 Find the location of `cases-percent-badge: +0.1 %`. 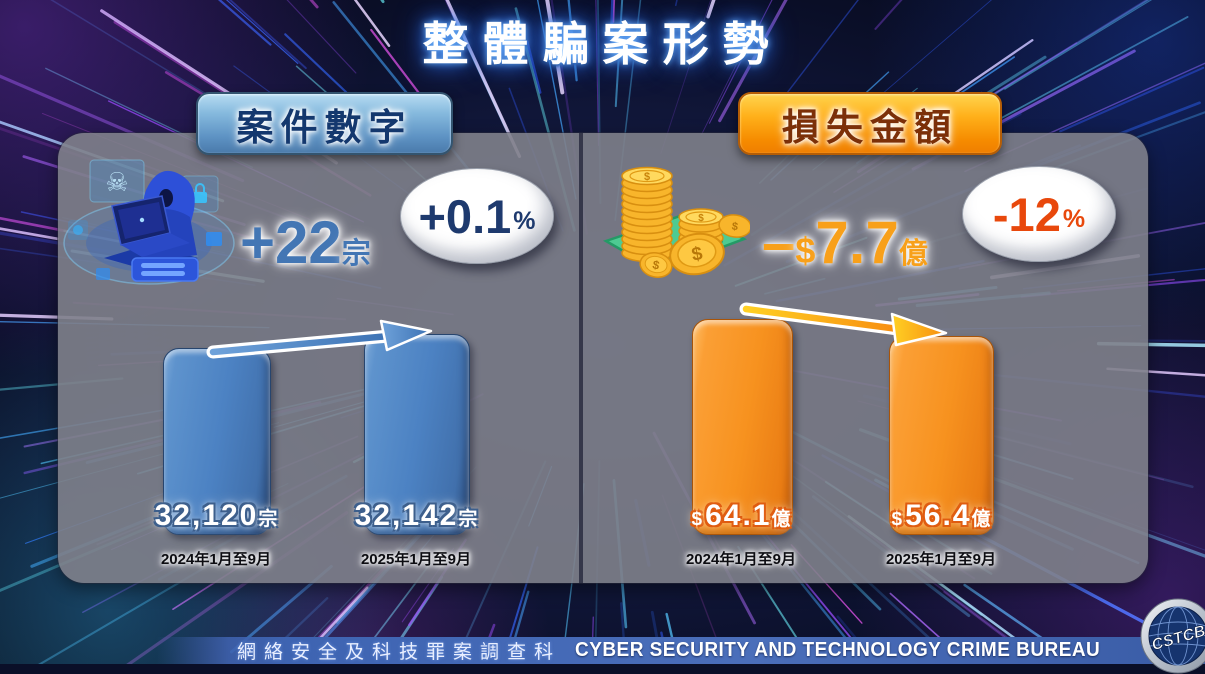

cases-percent-badge: +0.1 % is located at coordinates (477, 216).